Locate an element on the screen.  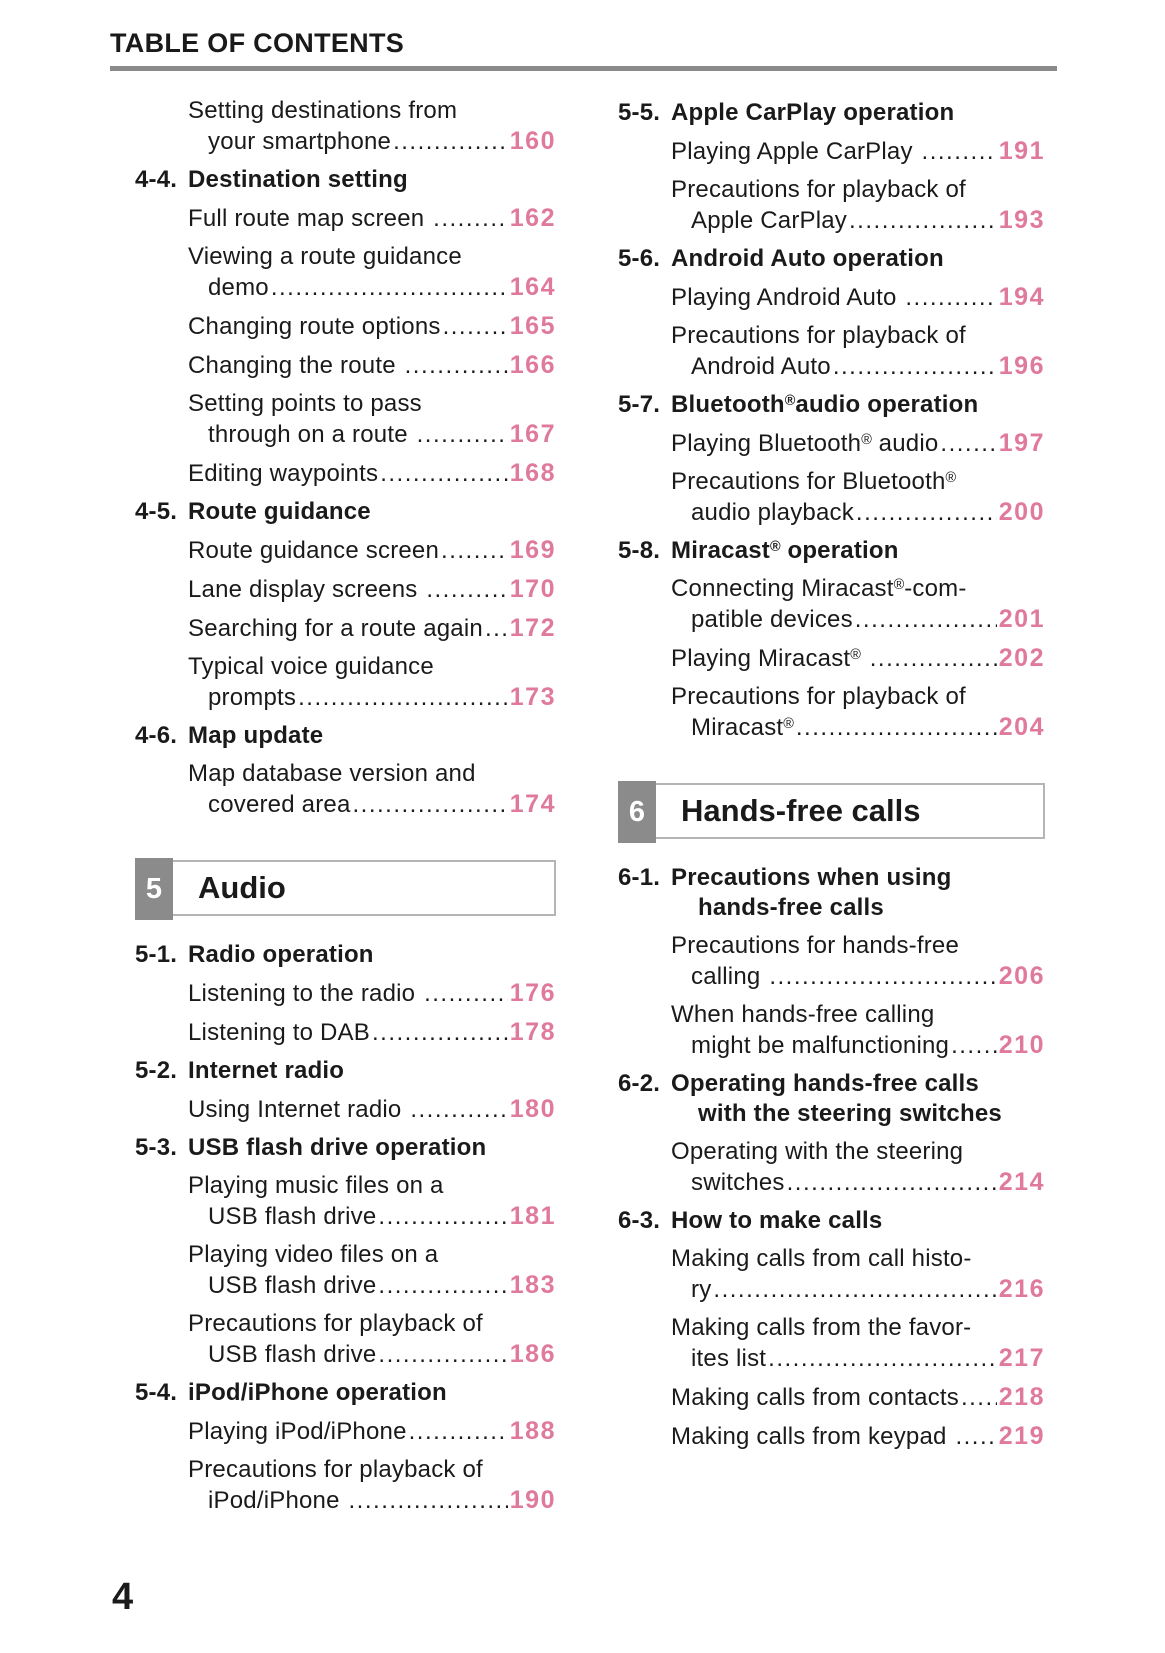
entry-text: covered area is located at coordinates (279, 804).